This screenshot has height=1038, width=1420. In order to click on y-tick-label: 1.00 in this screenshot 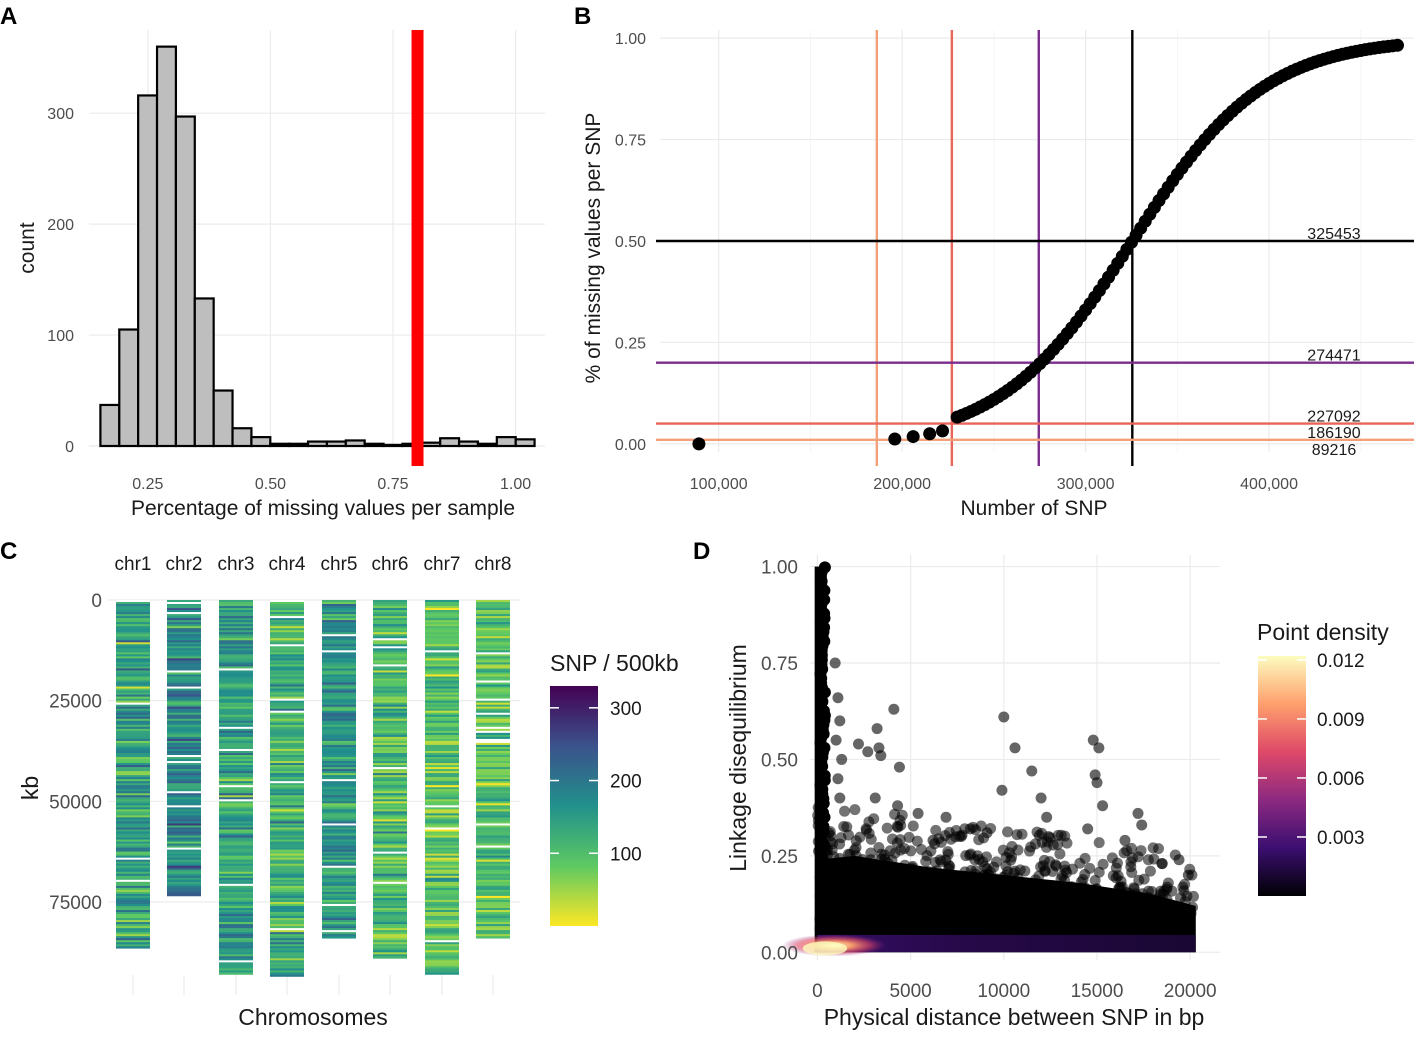, I will do `click(779, 568)`.